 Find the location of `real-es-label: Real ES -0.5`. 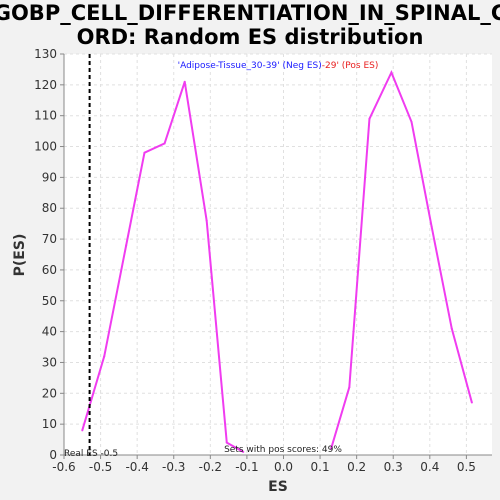

real-es-label: Real ES -0.5 is located at coordinates (91, 454).